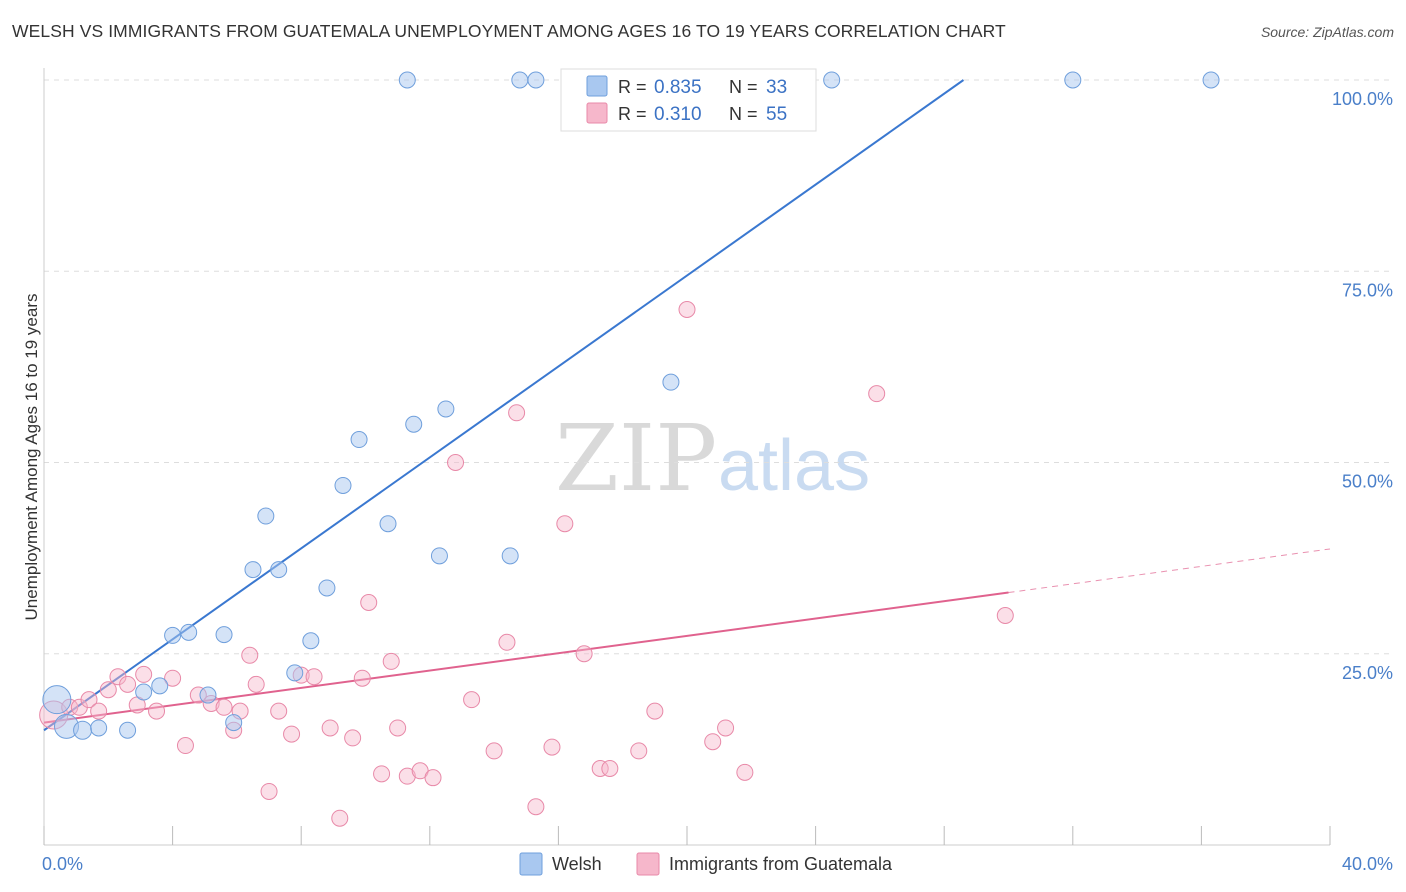  Describe the element at coordinates (1169, 571) in the screenshot. I see `guat-trend-extension` at that location.